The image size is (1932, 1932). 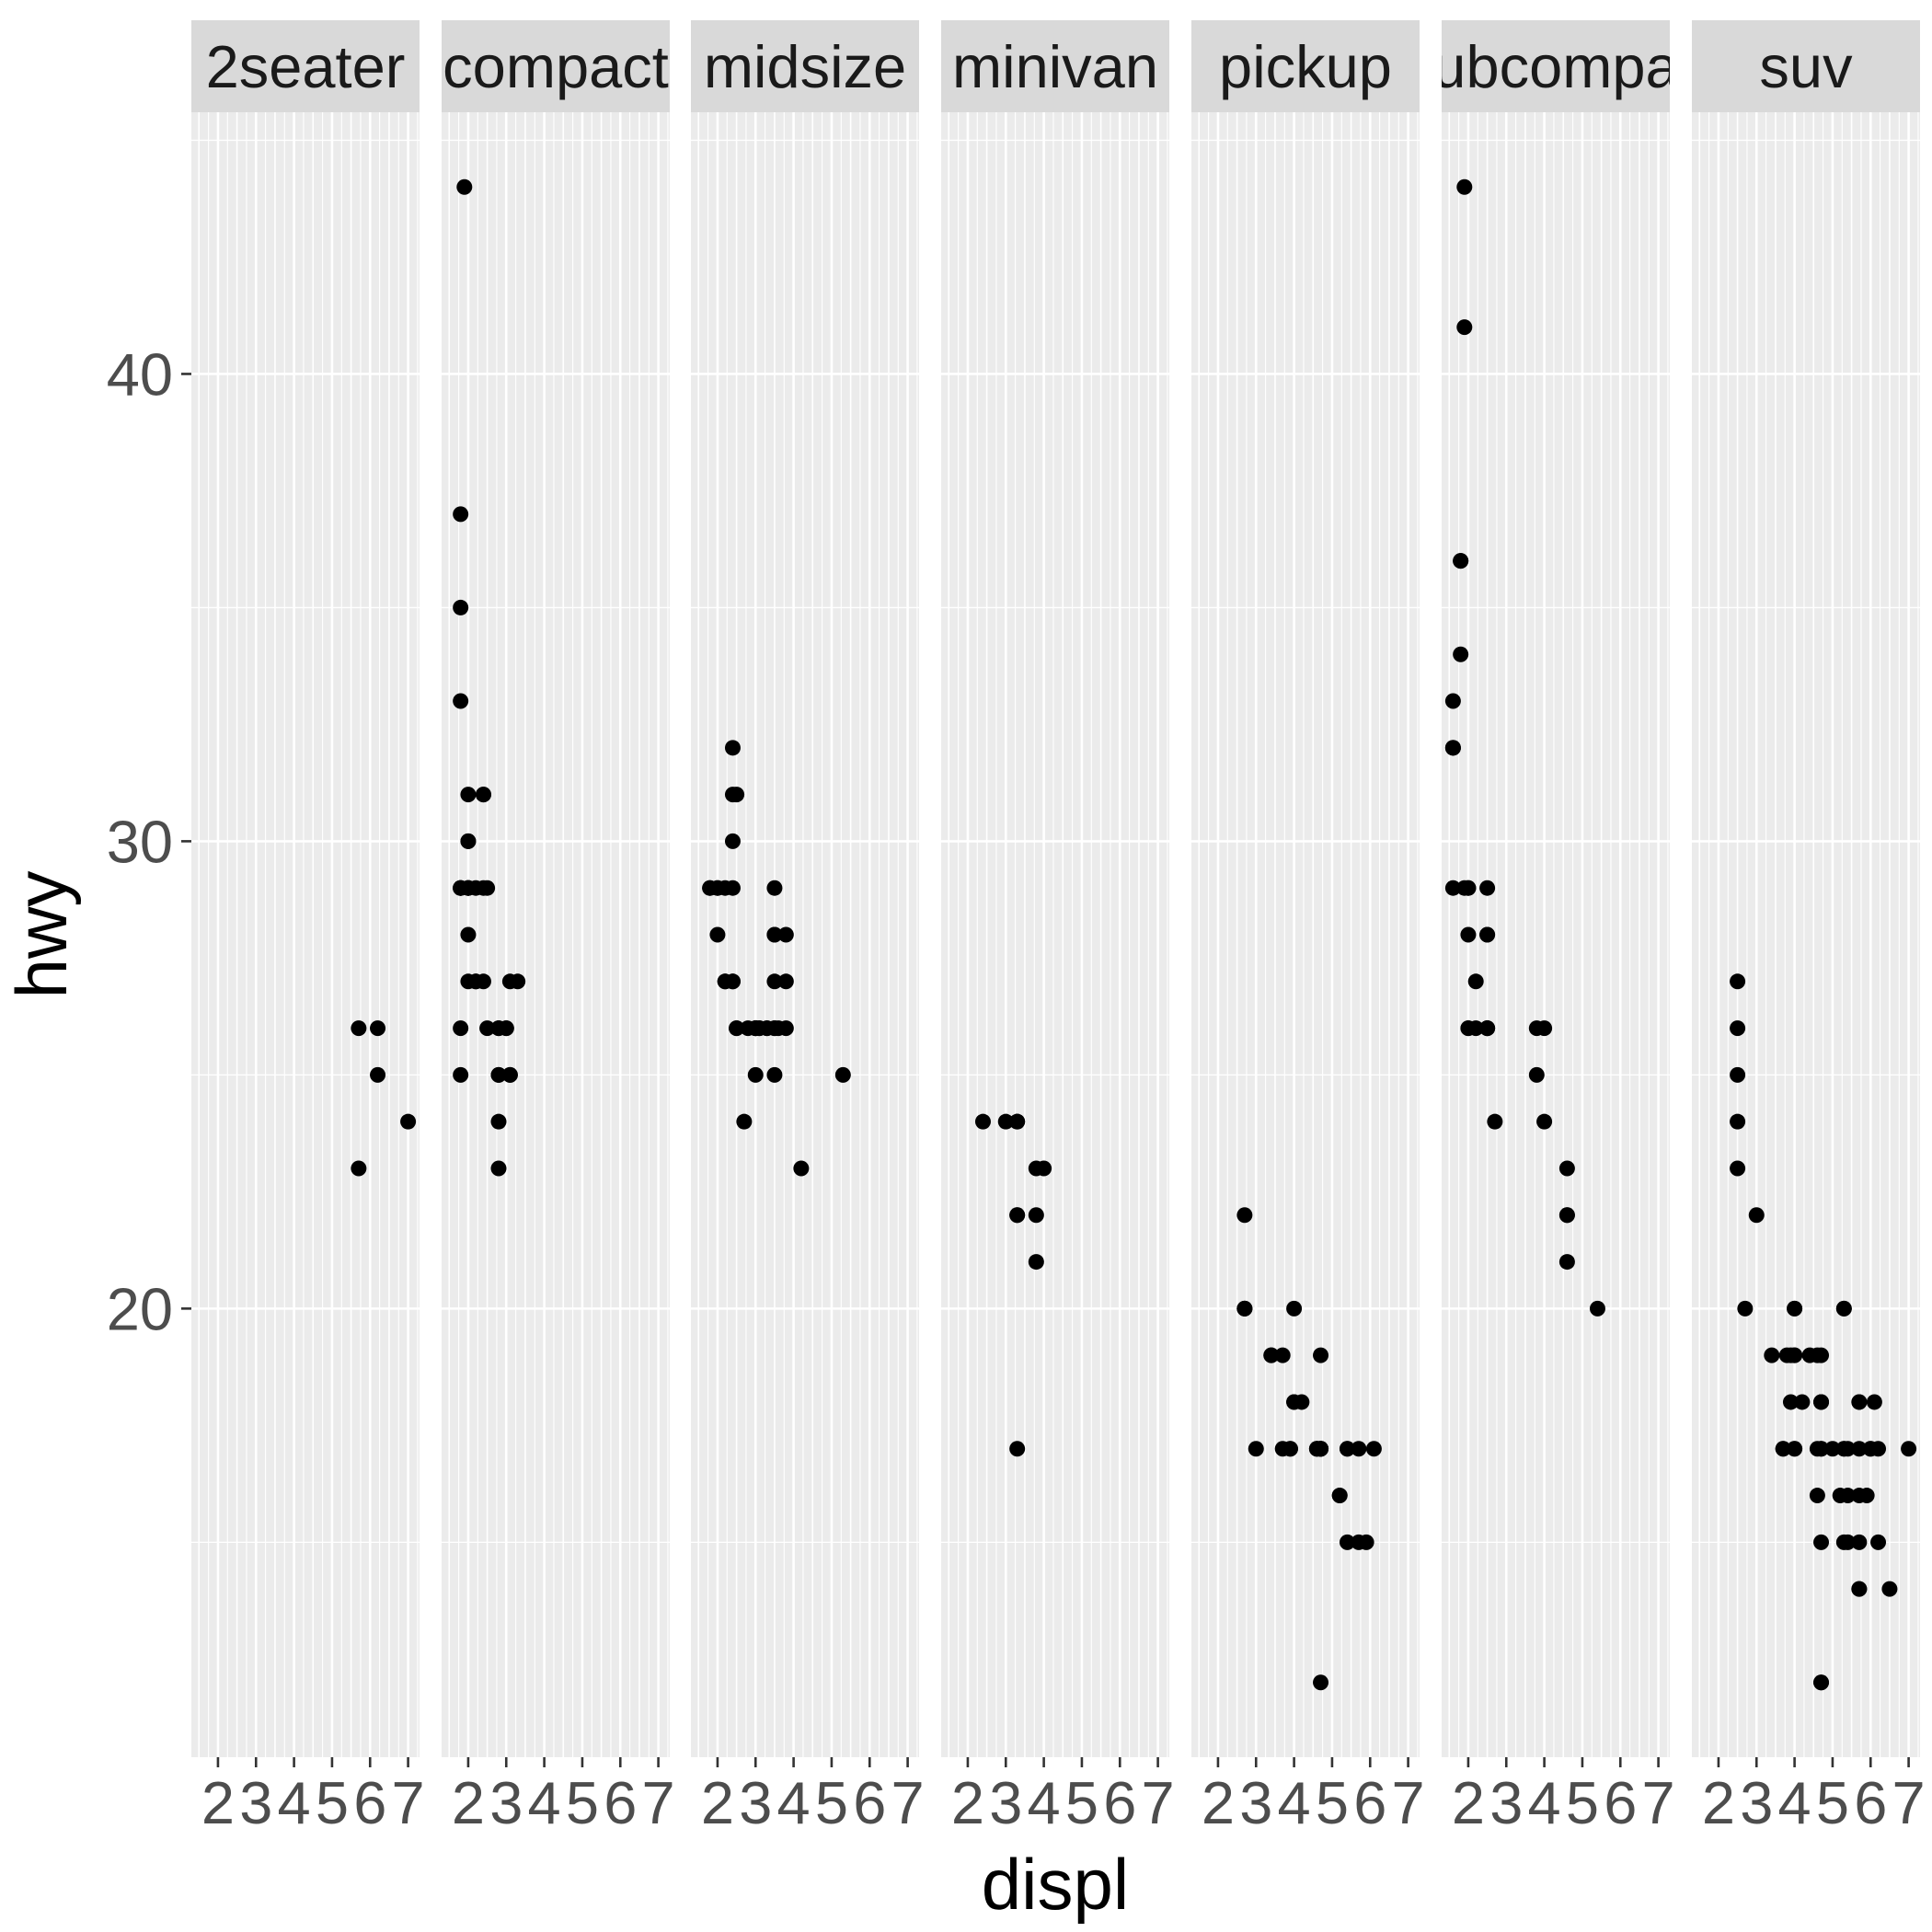 I want to click on y-axis-title: hwy, so click(x=41, y=935).